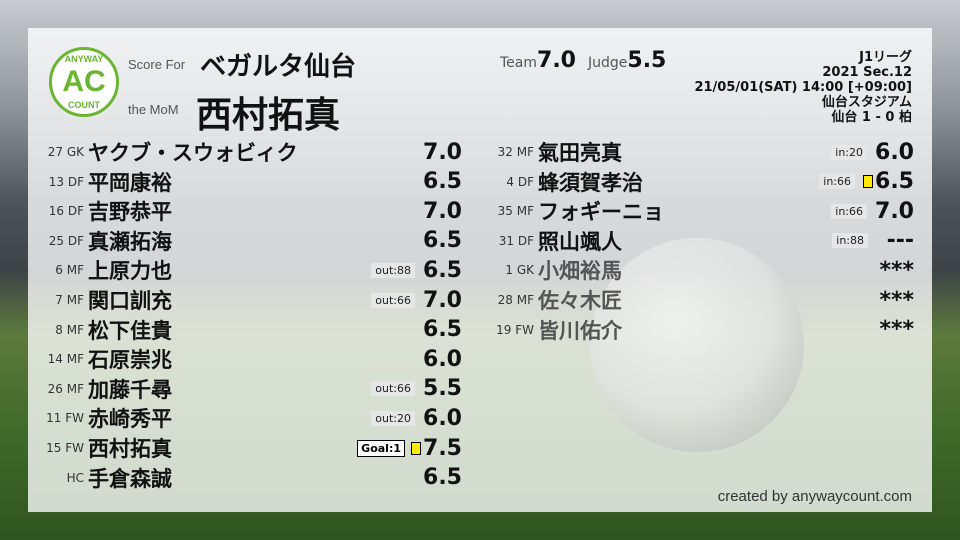 The image size is (960, 540). I want to click on player-row: 32 MF 氣田亮真 in:20 6.0, so click(697, 152).